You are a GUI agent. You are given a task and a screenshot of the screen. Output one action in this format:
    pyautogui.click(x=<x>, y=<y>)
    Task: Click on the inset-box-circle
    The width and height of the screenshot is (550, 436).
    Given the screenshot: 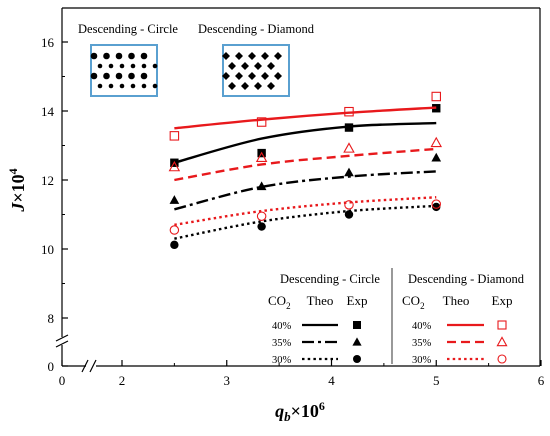 What is the action you would take?
    pyautogui.click(x=124, y=70)
    